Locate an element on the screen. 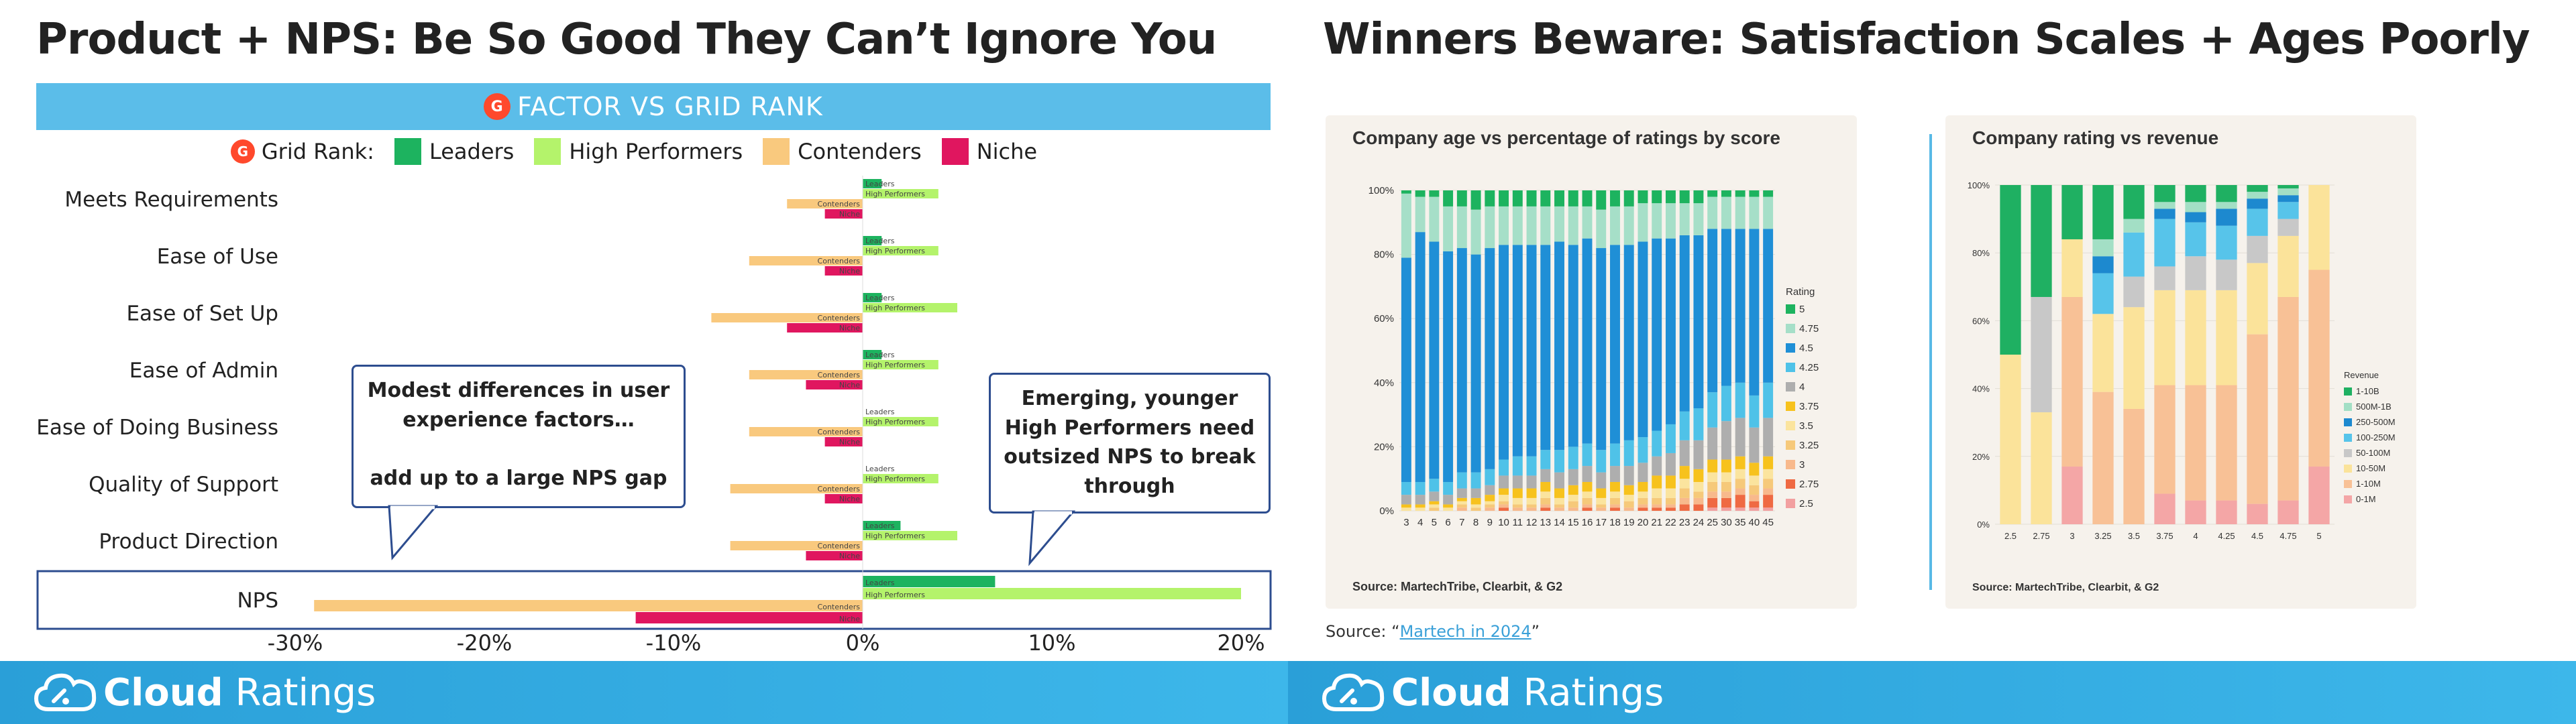 The width and height of the screenshot is (2576, 724). bar-niche-meets-requirements is located at coordinates (843, 214).